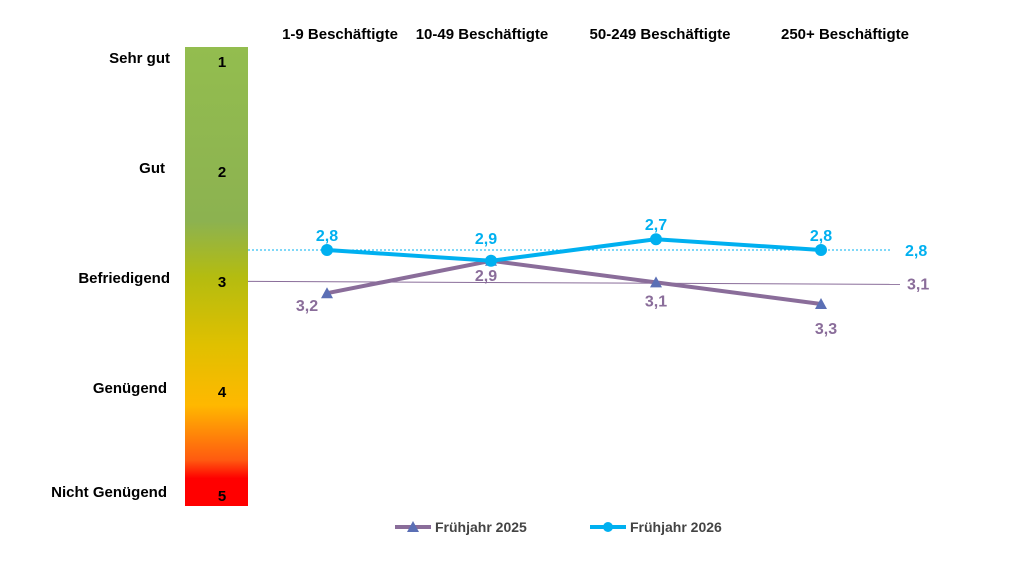 This screenshot has width=1024, height=561. What do you see at coordinates (340, 34) in the screenshot?
I see `category-label: 1-9 Beschäftigte` at bounding box center [340, 34].